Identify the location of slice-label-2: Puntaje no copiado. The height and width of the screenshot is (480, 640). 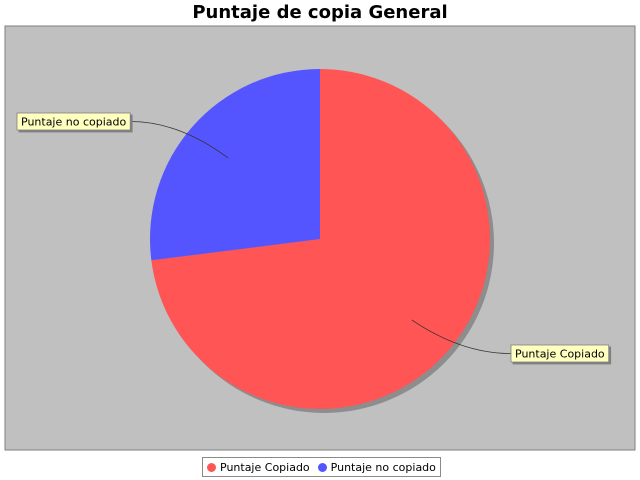
(73, 122).